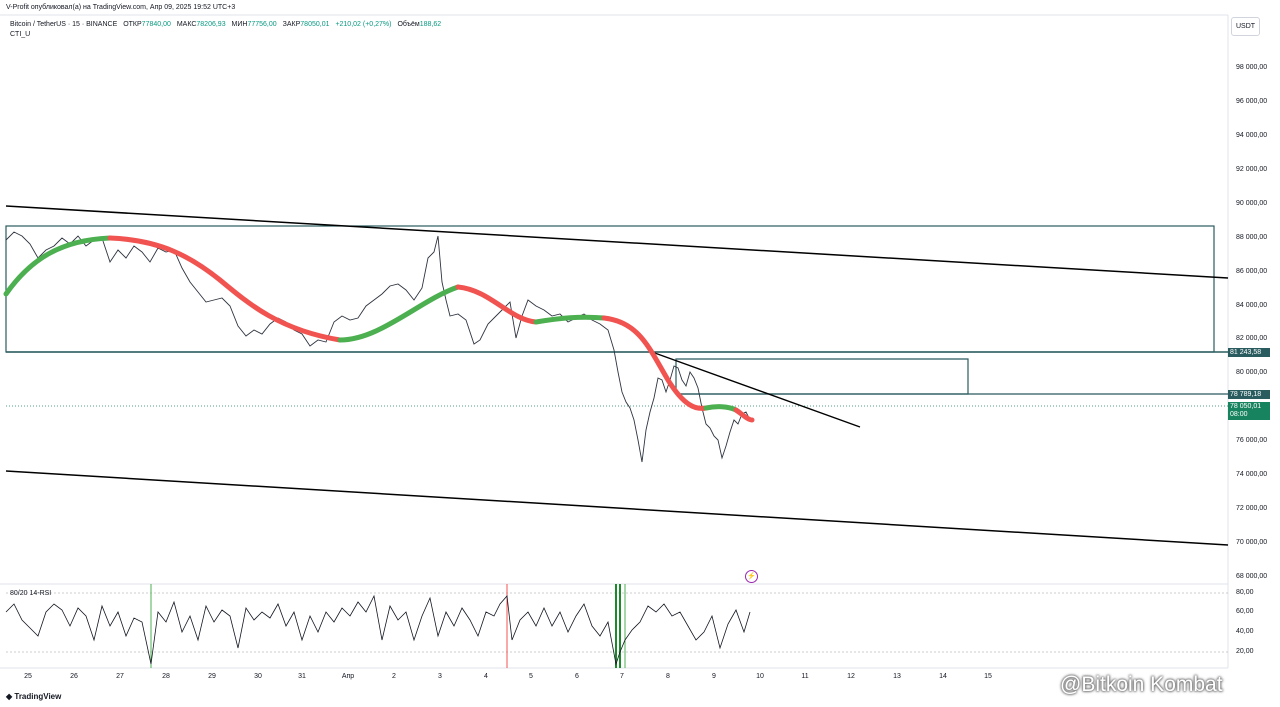 This screenshot has width=1280, height=707. What do you see at coordinates (1252, 101) in the screenshot?
I see `price-tick: 96 000,00` at bounding box center [1252, 101].